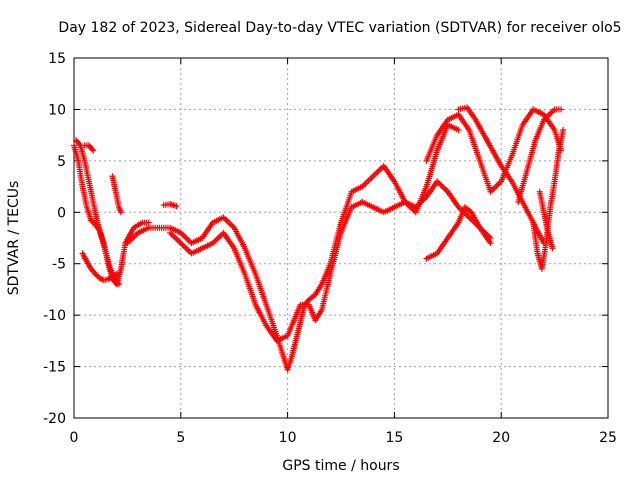  I want to click on series-sat-n, so click(546, 220).